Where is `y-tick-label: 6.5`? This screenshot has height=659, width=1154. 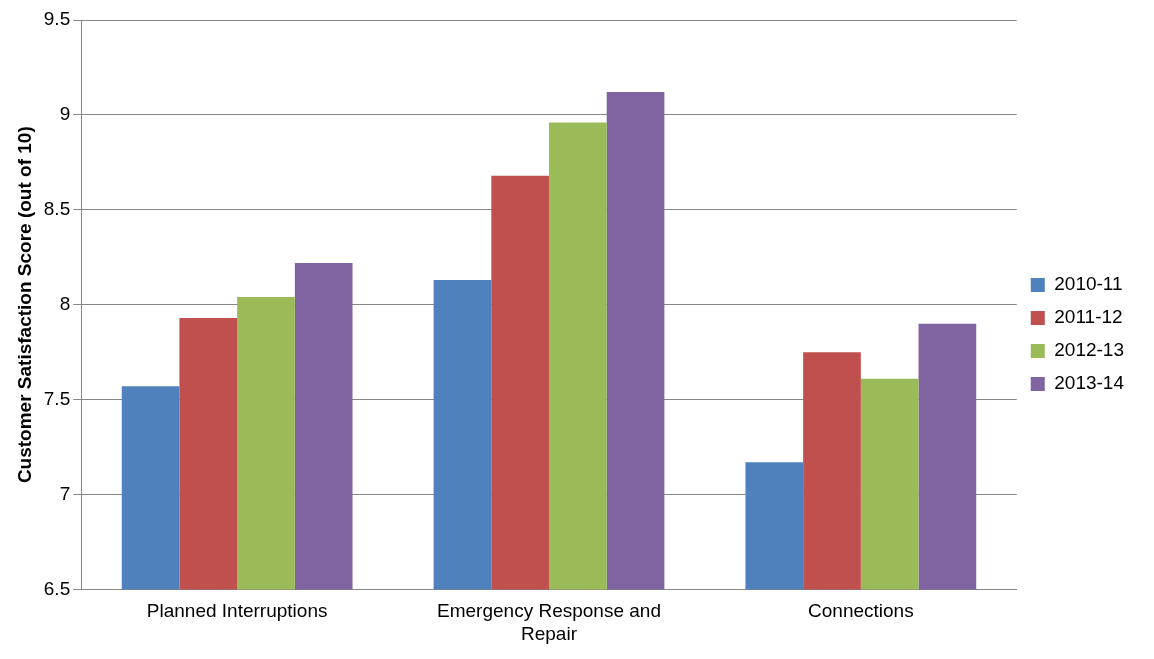 y-tick-label: 6.5 is located at coordinates (57, 588).